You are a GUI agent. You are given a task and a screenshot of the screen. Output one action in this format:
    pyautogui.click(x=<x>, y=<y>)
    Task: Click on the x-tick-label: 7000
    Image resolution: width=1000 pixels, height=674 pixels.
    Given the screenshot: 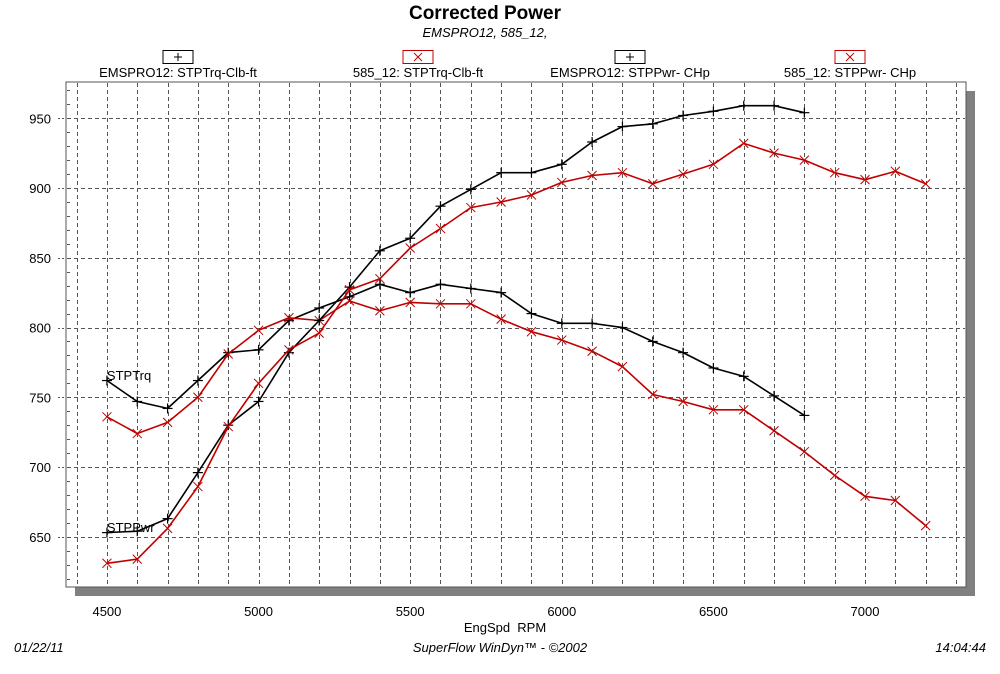 What is the action you would take?
    pyautogui.click(x=865, y=611)
    